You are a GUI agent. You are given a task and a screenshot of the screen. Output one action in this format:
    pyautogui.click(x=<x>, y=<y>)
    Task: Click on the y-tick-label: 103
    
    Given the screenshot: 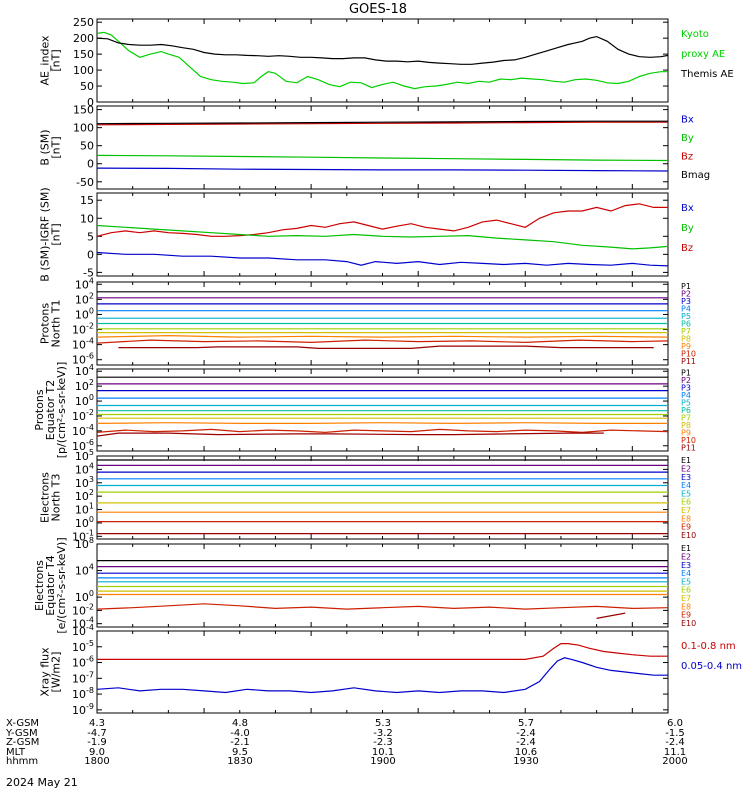 What is the action you would take?
    pyautogui.click(x=84, y=482)
    